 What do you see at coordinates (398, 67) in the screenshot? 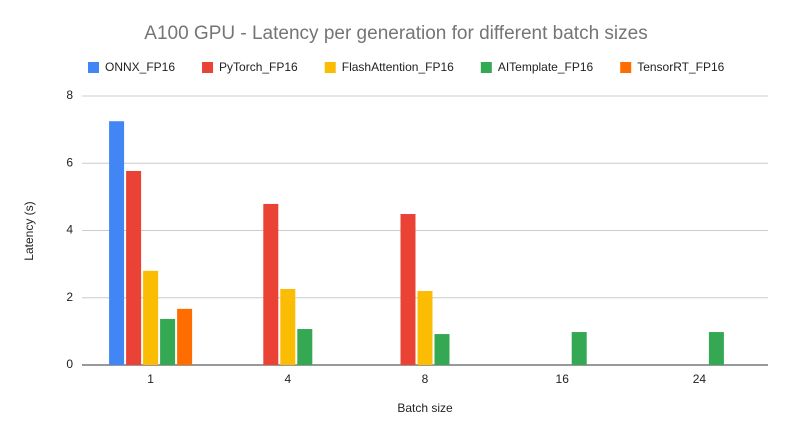
I see `legend-label: FlashAttention_FP16` at bounding box center [398, 67].